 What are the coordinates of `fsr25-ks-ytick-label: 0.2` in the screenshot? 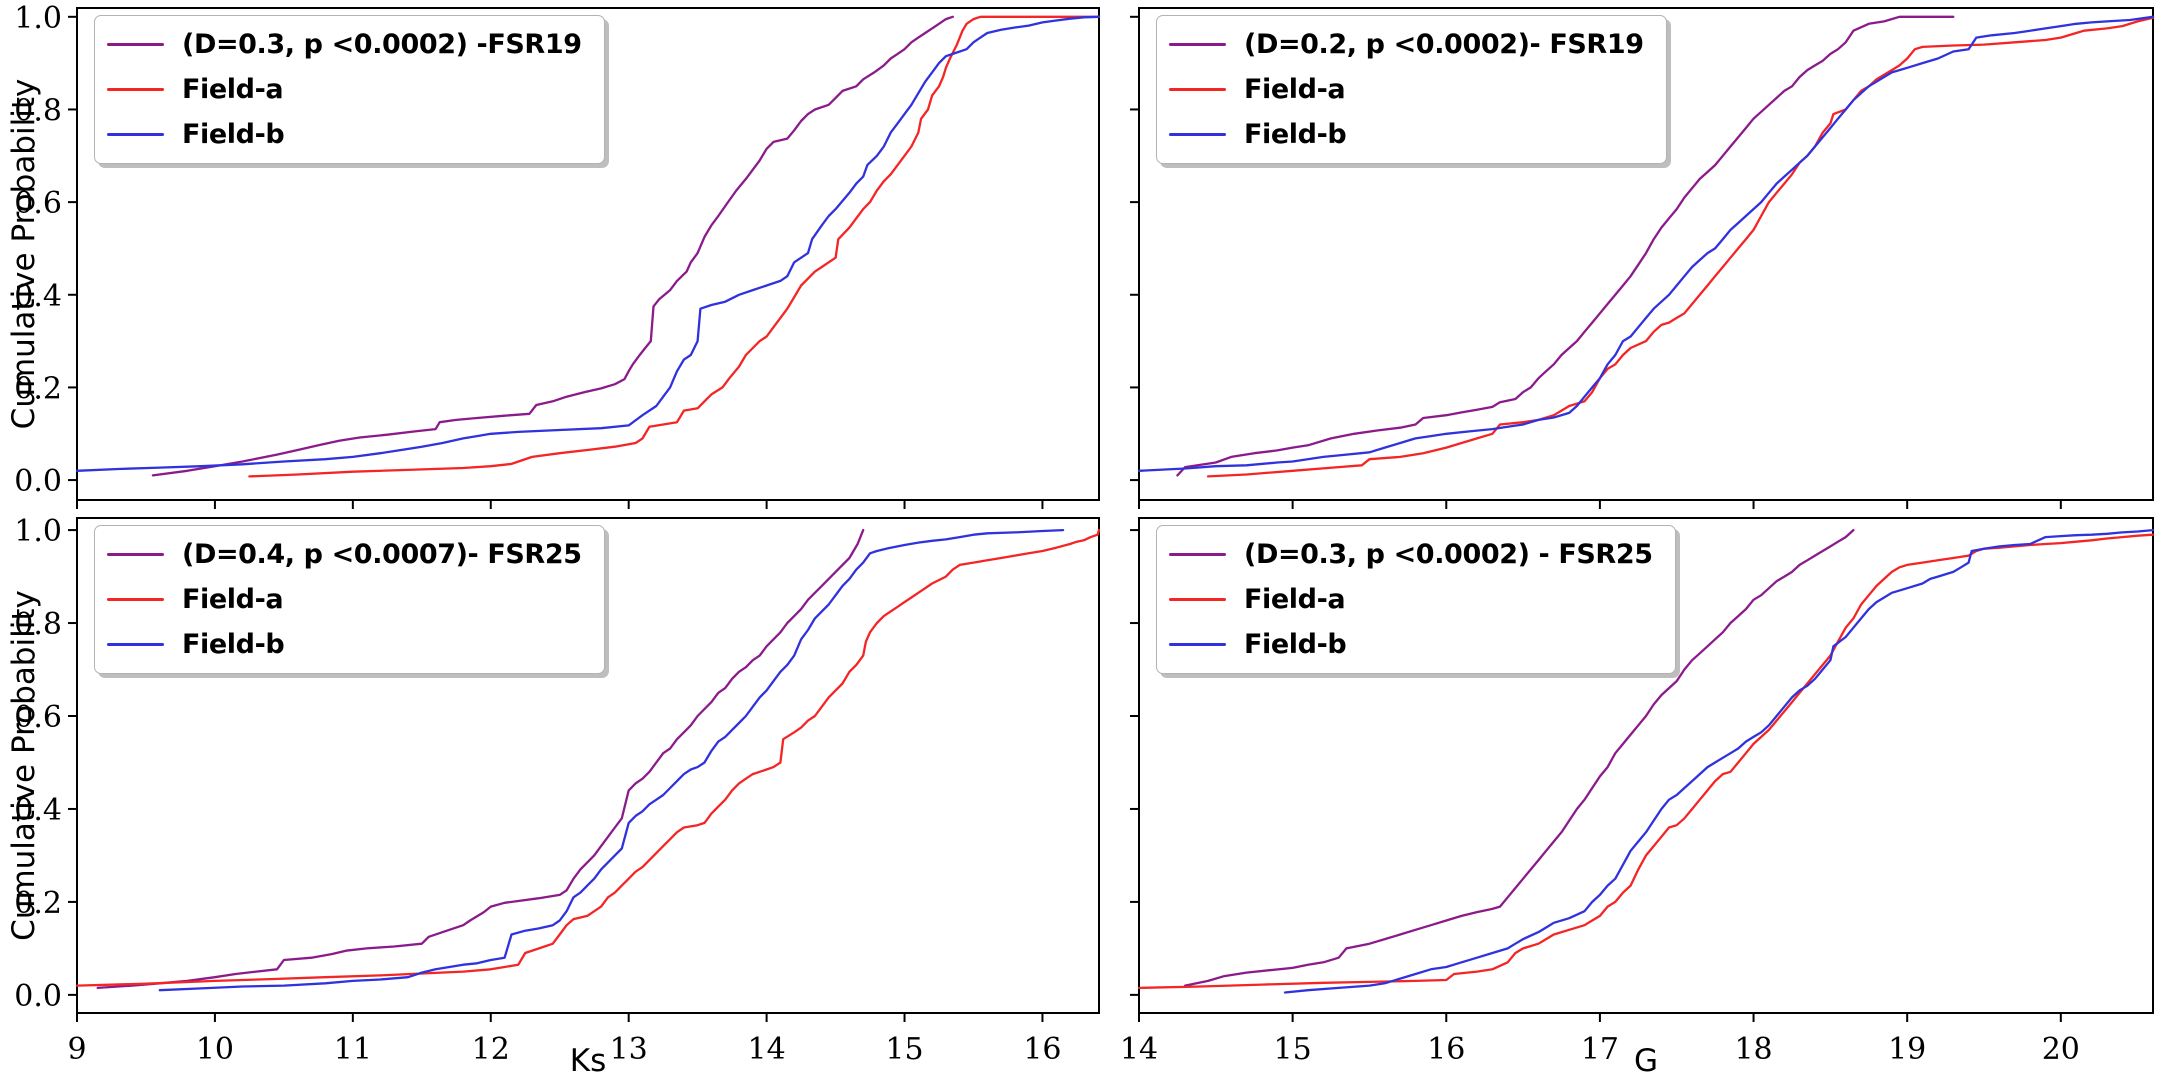 It's located at (38, 903).